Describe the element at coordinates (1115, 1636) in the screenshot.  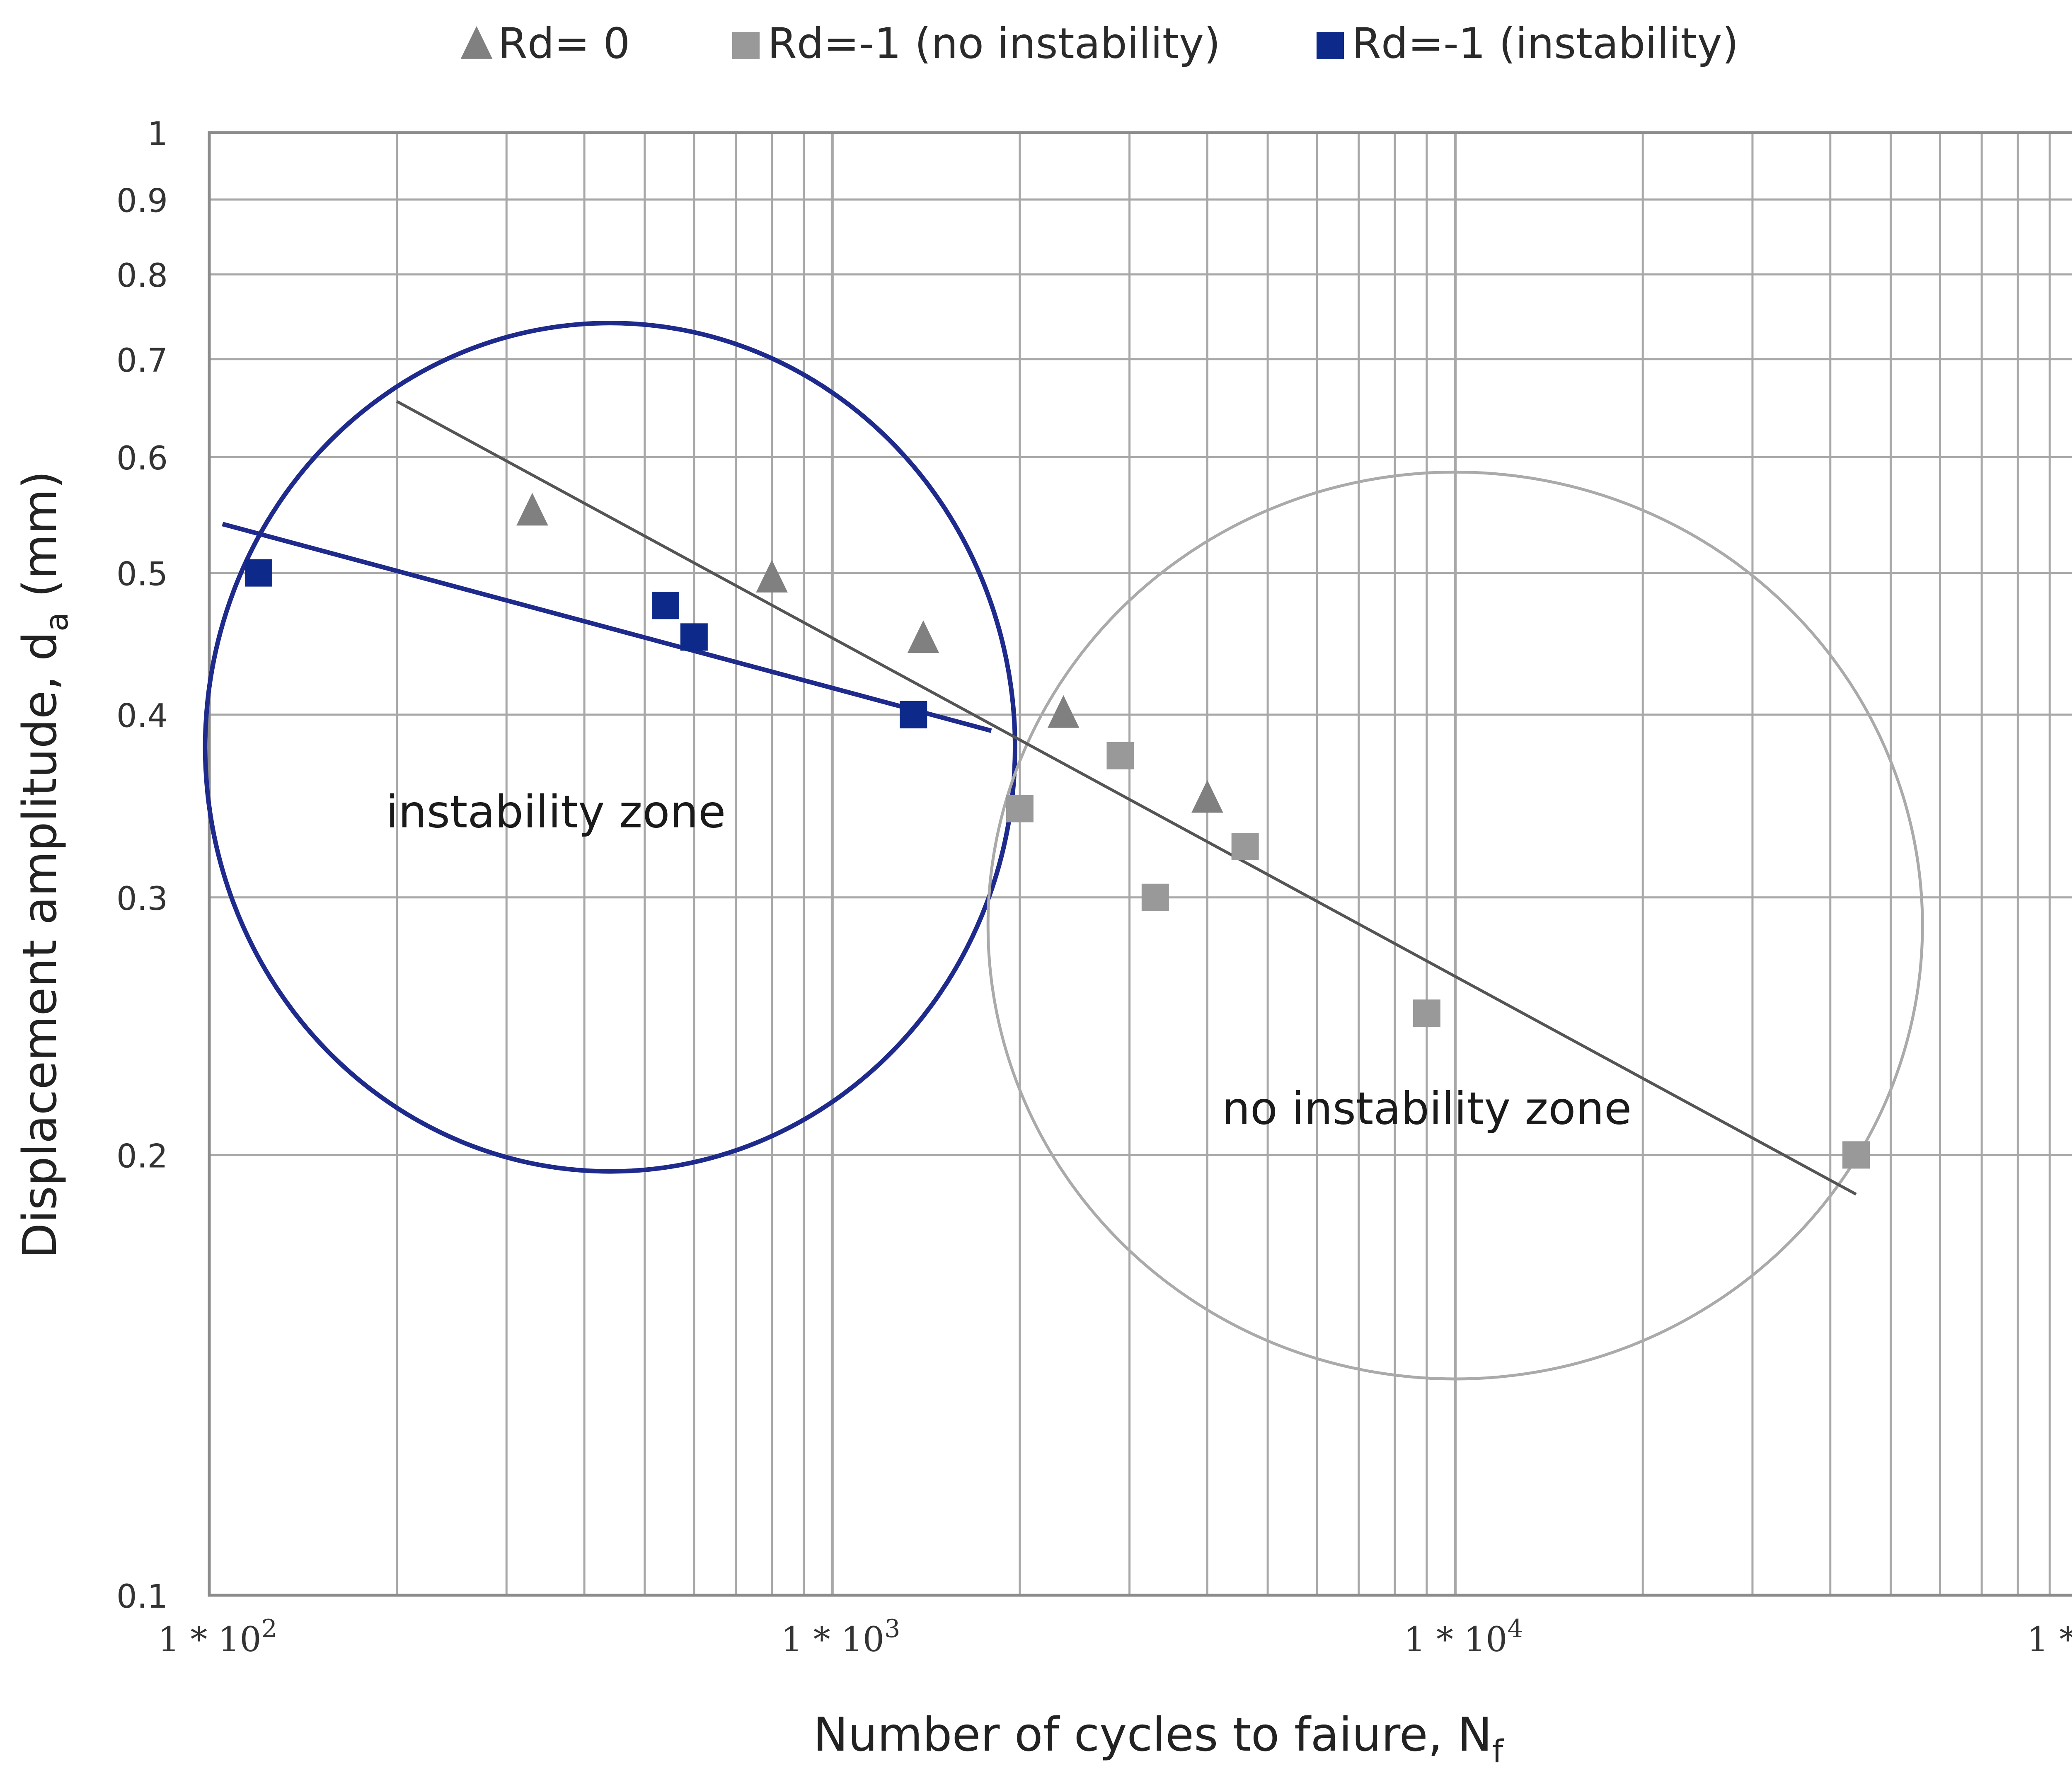
I see `x-tick-labels: 1 * 102 1 * 103 1 * 104 1 * 105` at that location.